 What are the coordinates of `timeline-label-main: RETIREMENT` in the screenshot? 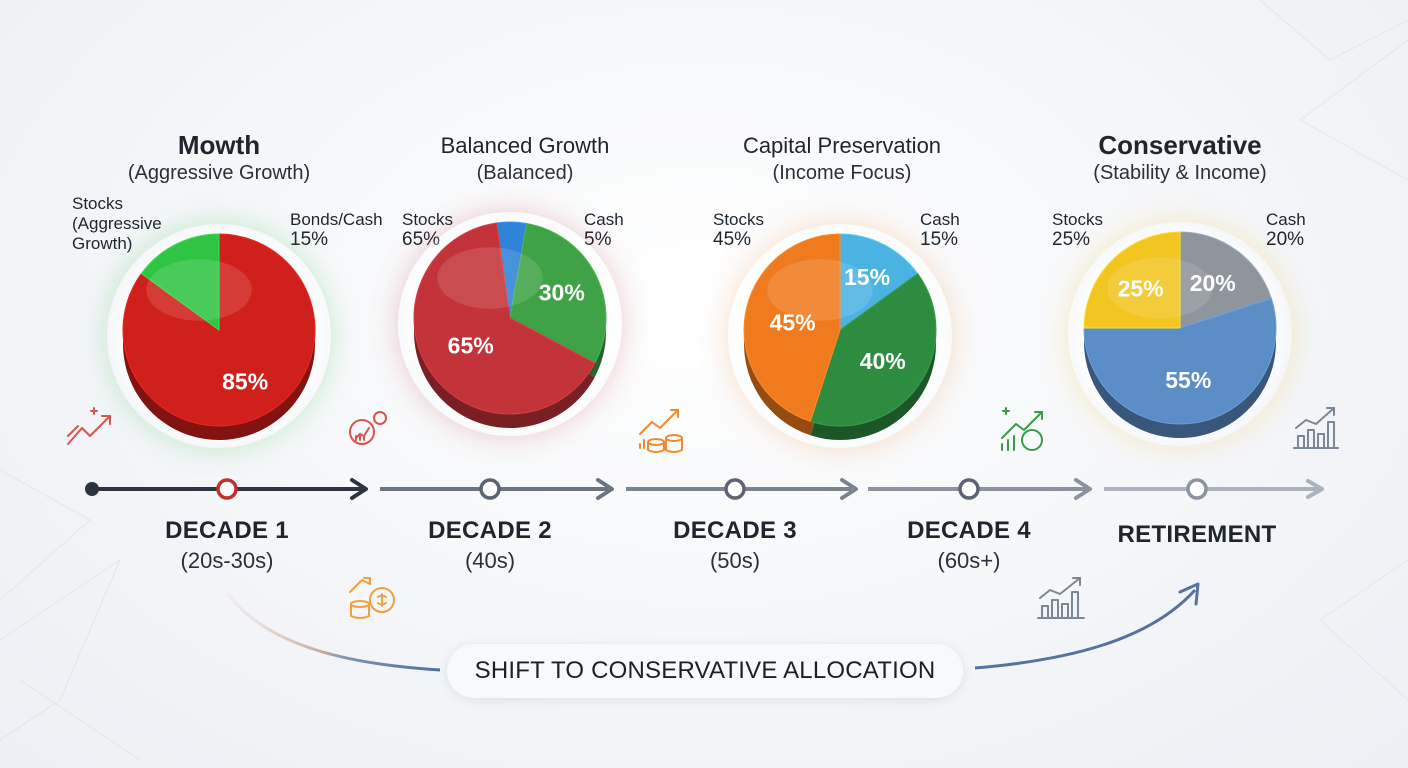 It's located at (1197, 534).